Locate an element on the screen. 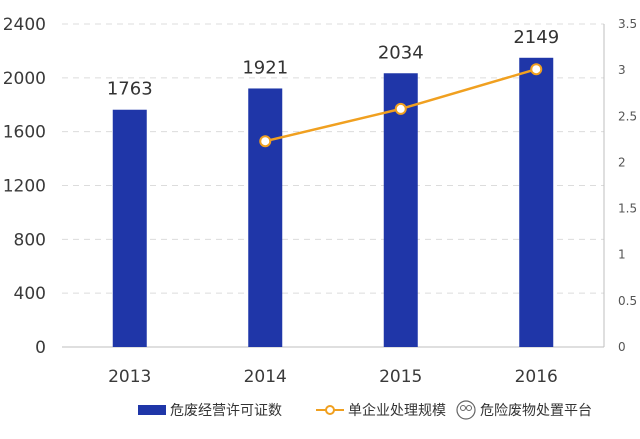  x-tick-label: 2015 is located at coordinates (400, 377).